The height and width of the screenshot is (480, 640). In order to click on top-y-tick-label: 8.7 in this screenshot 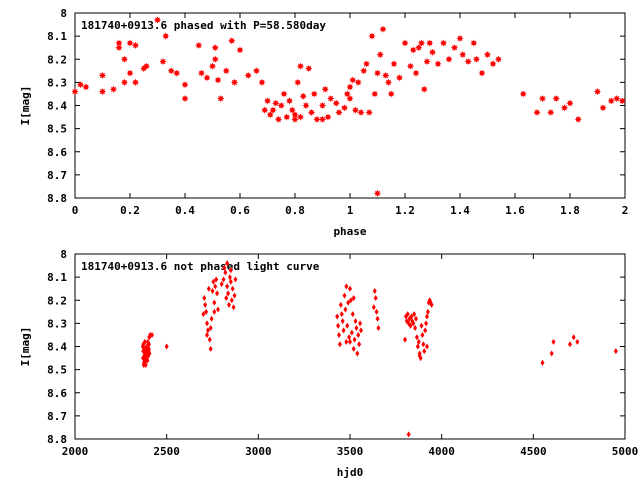, I will do `click(57, 175)`.